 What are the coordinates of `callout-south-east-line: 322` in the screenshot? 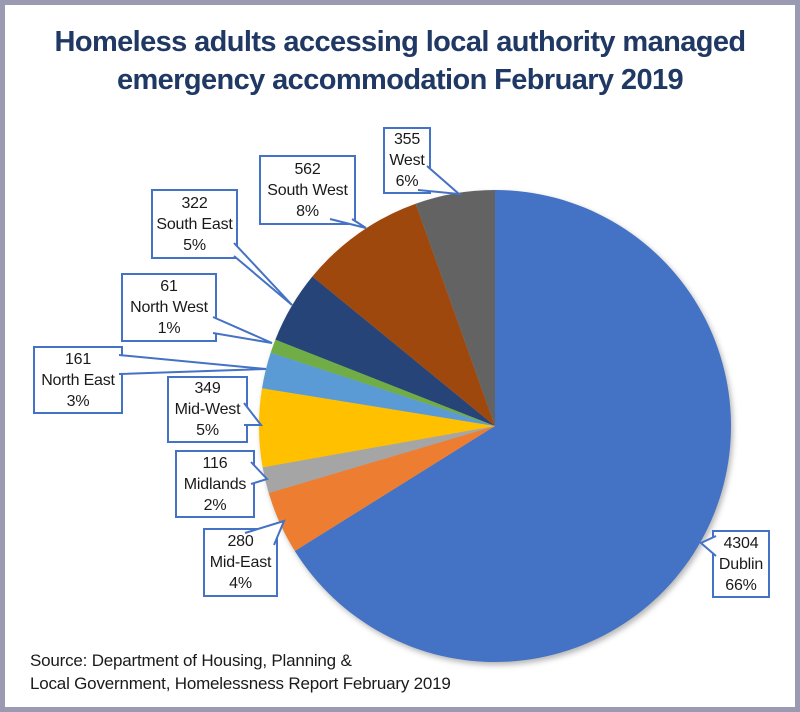 It's located at (194, 203).